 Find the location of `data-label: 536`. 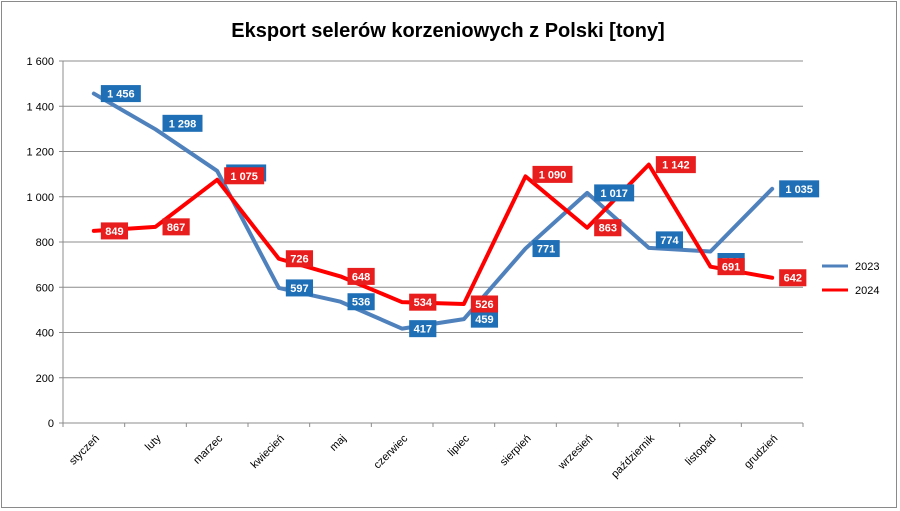

data-label: 536 is located at coordinates (361, 303).